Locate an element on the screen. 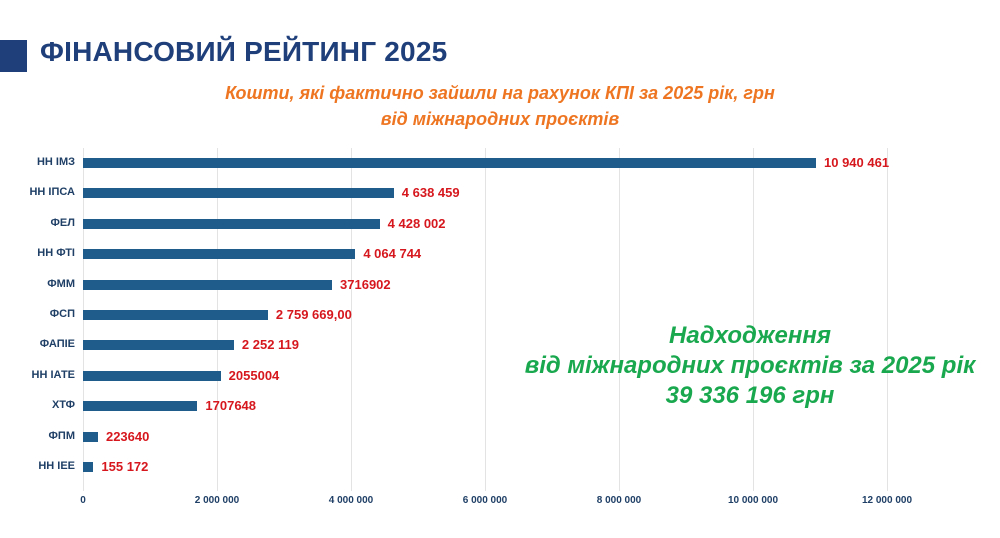  value-label: 2 252 119 is located at coordinates (270, 345).